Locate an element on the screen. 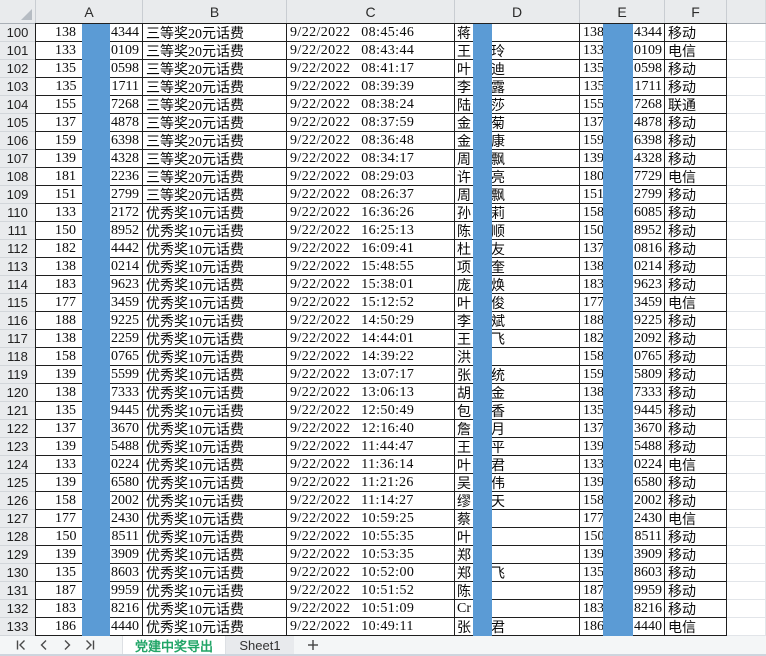  column-header-e: E is located at coordinates (622, 11).